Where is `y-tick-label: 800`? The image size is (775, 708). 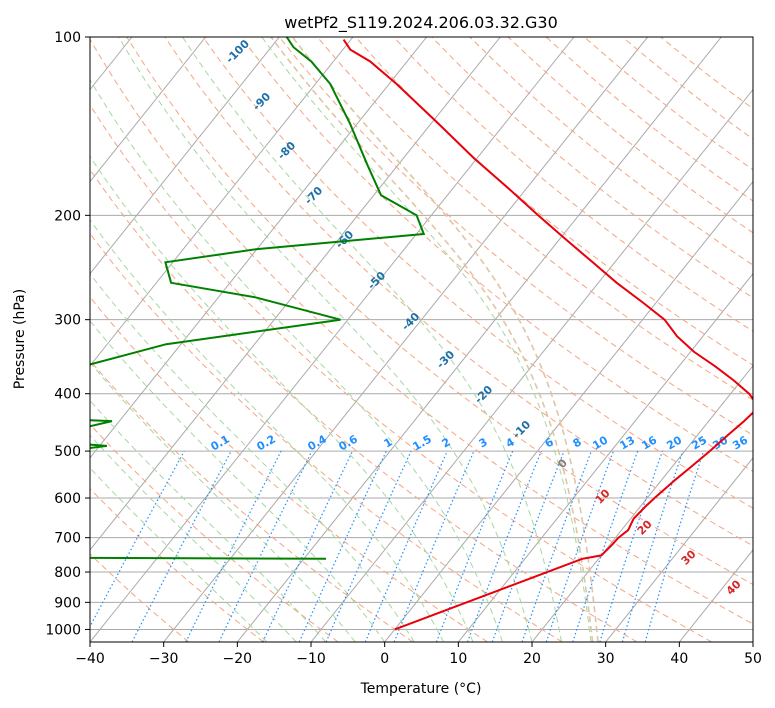
y-tick-label: 800 is located at coordinates (67, 573).